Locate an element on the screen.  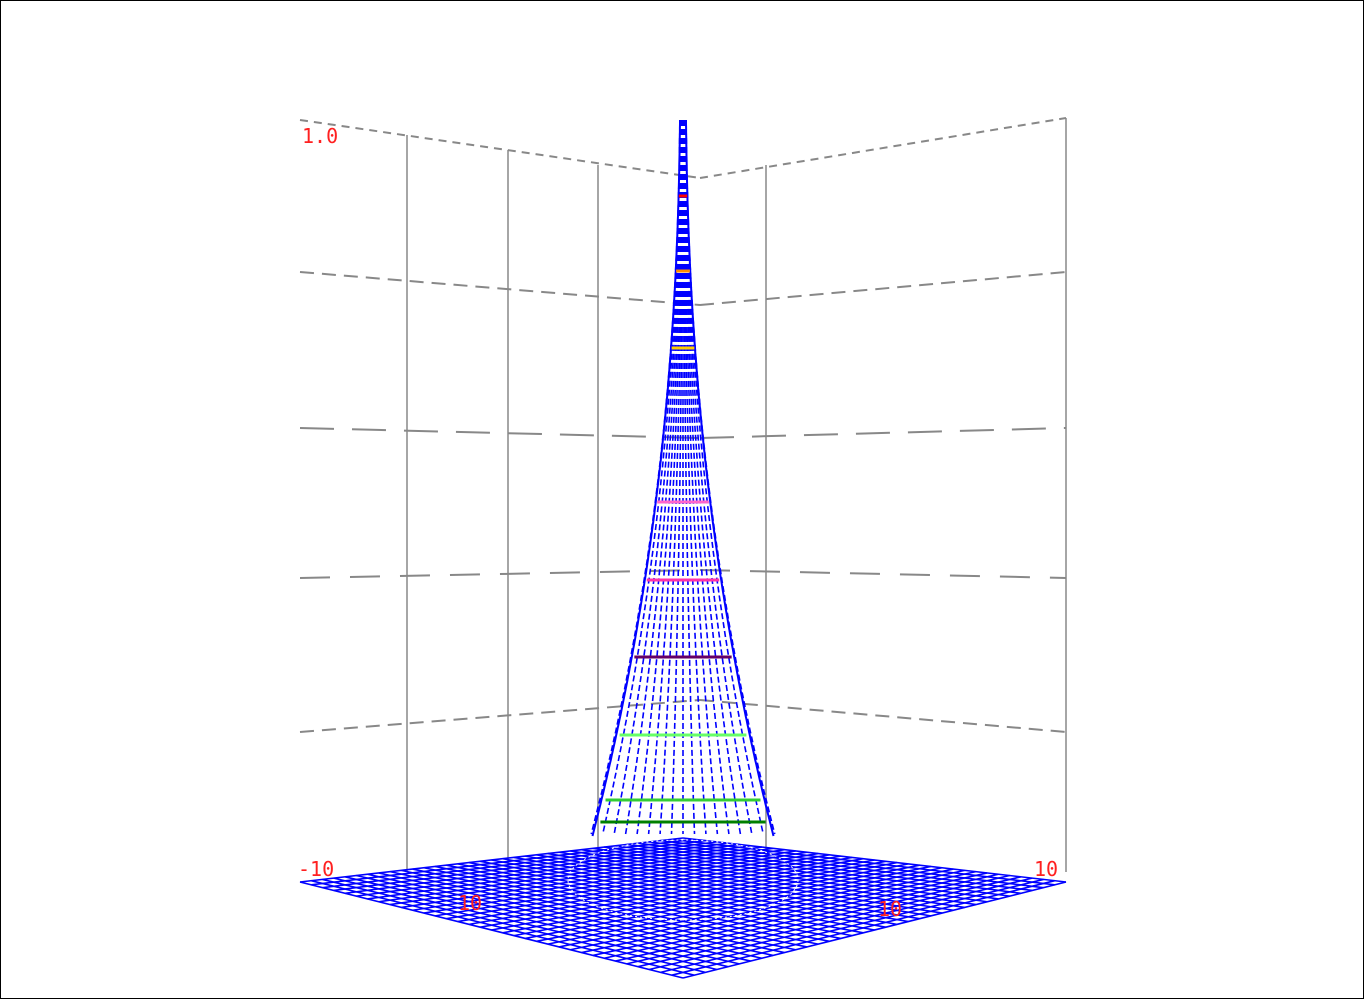
peak-mesh is located at coordinates (683, 478).